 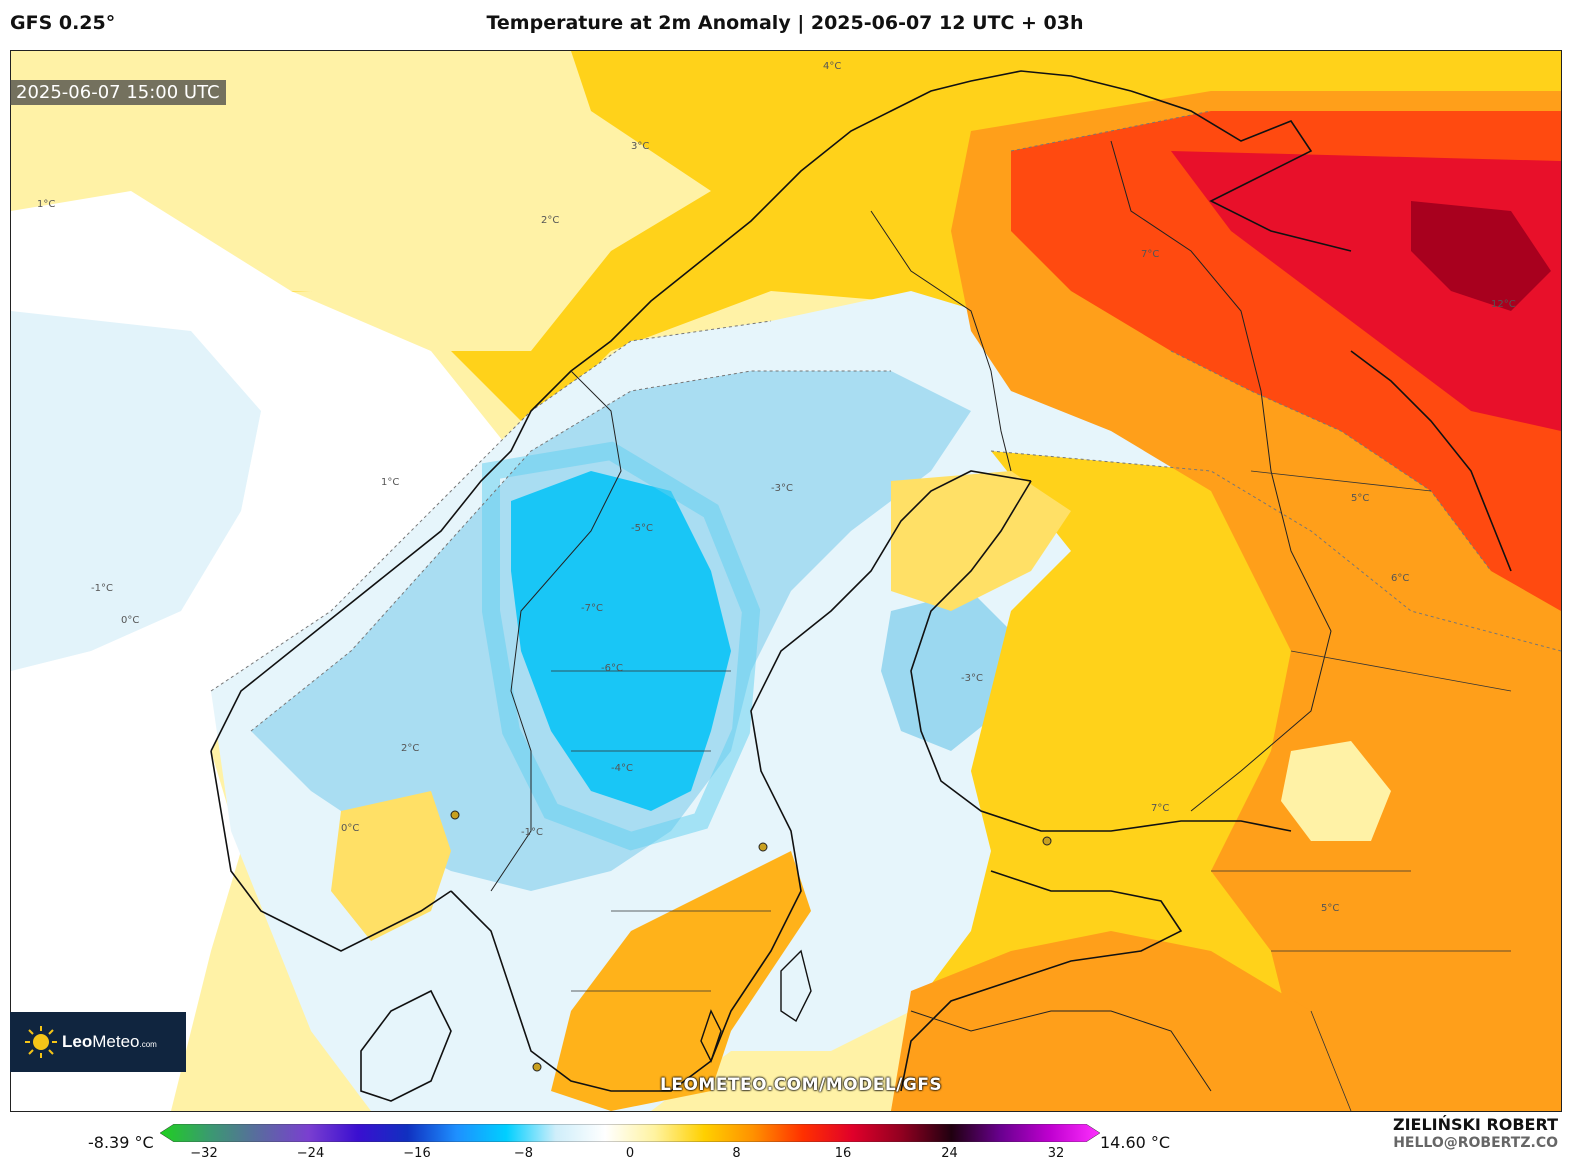 What do you see at coordinates (523, 1153) in the screenshot?
I see `colorbar-tick-label: −8` at bounding box center [523, 1153].